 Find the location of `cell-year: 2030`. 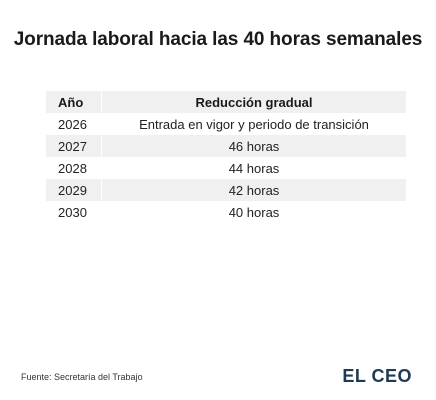

cell-year: 2030 is located at coordinates (72, 212).